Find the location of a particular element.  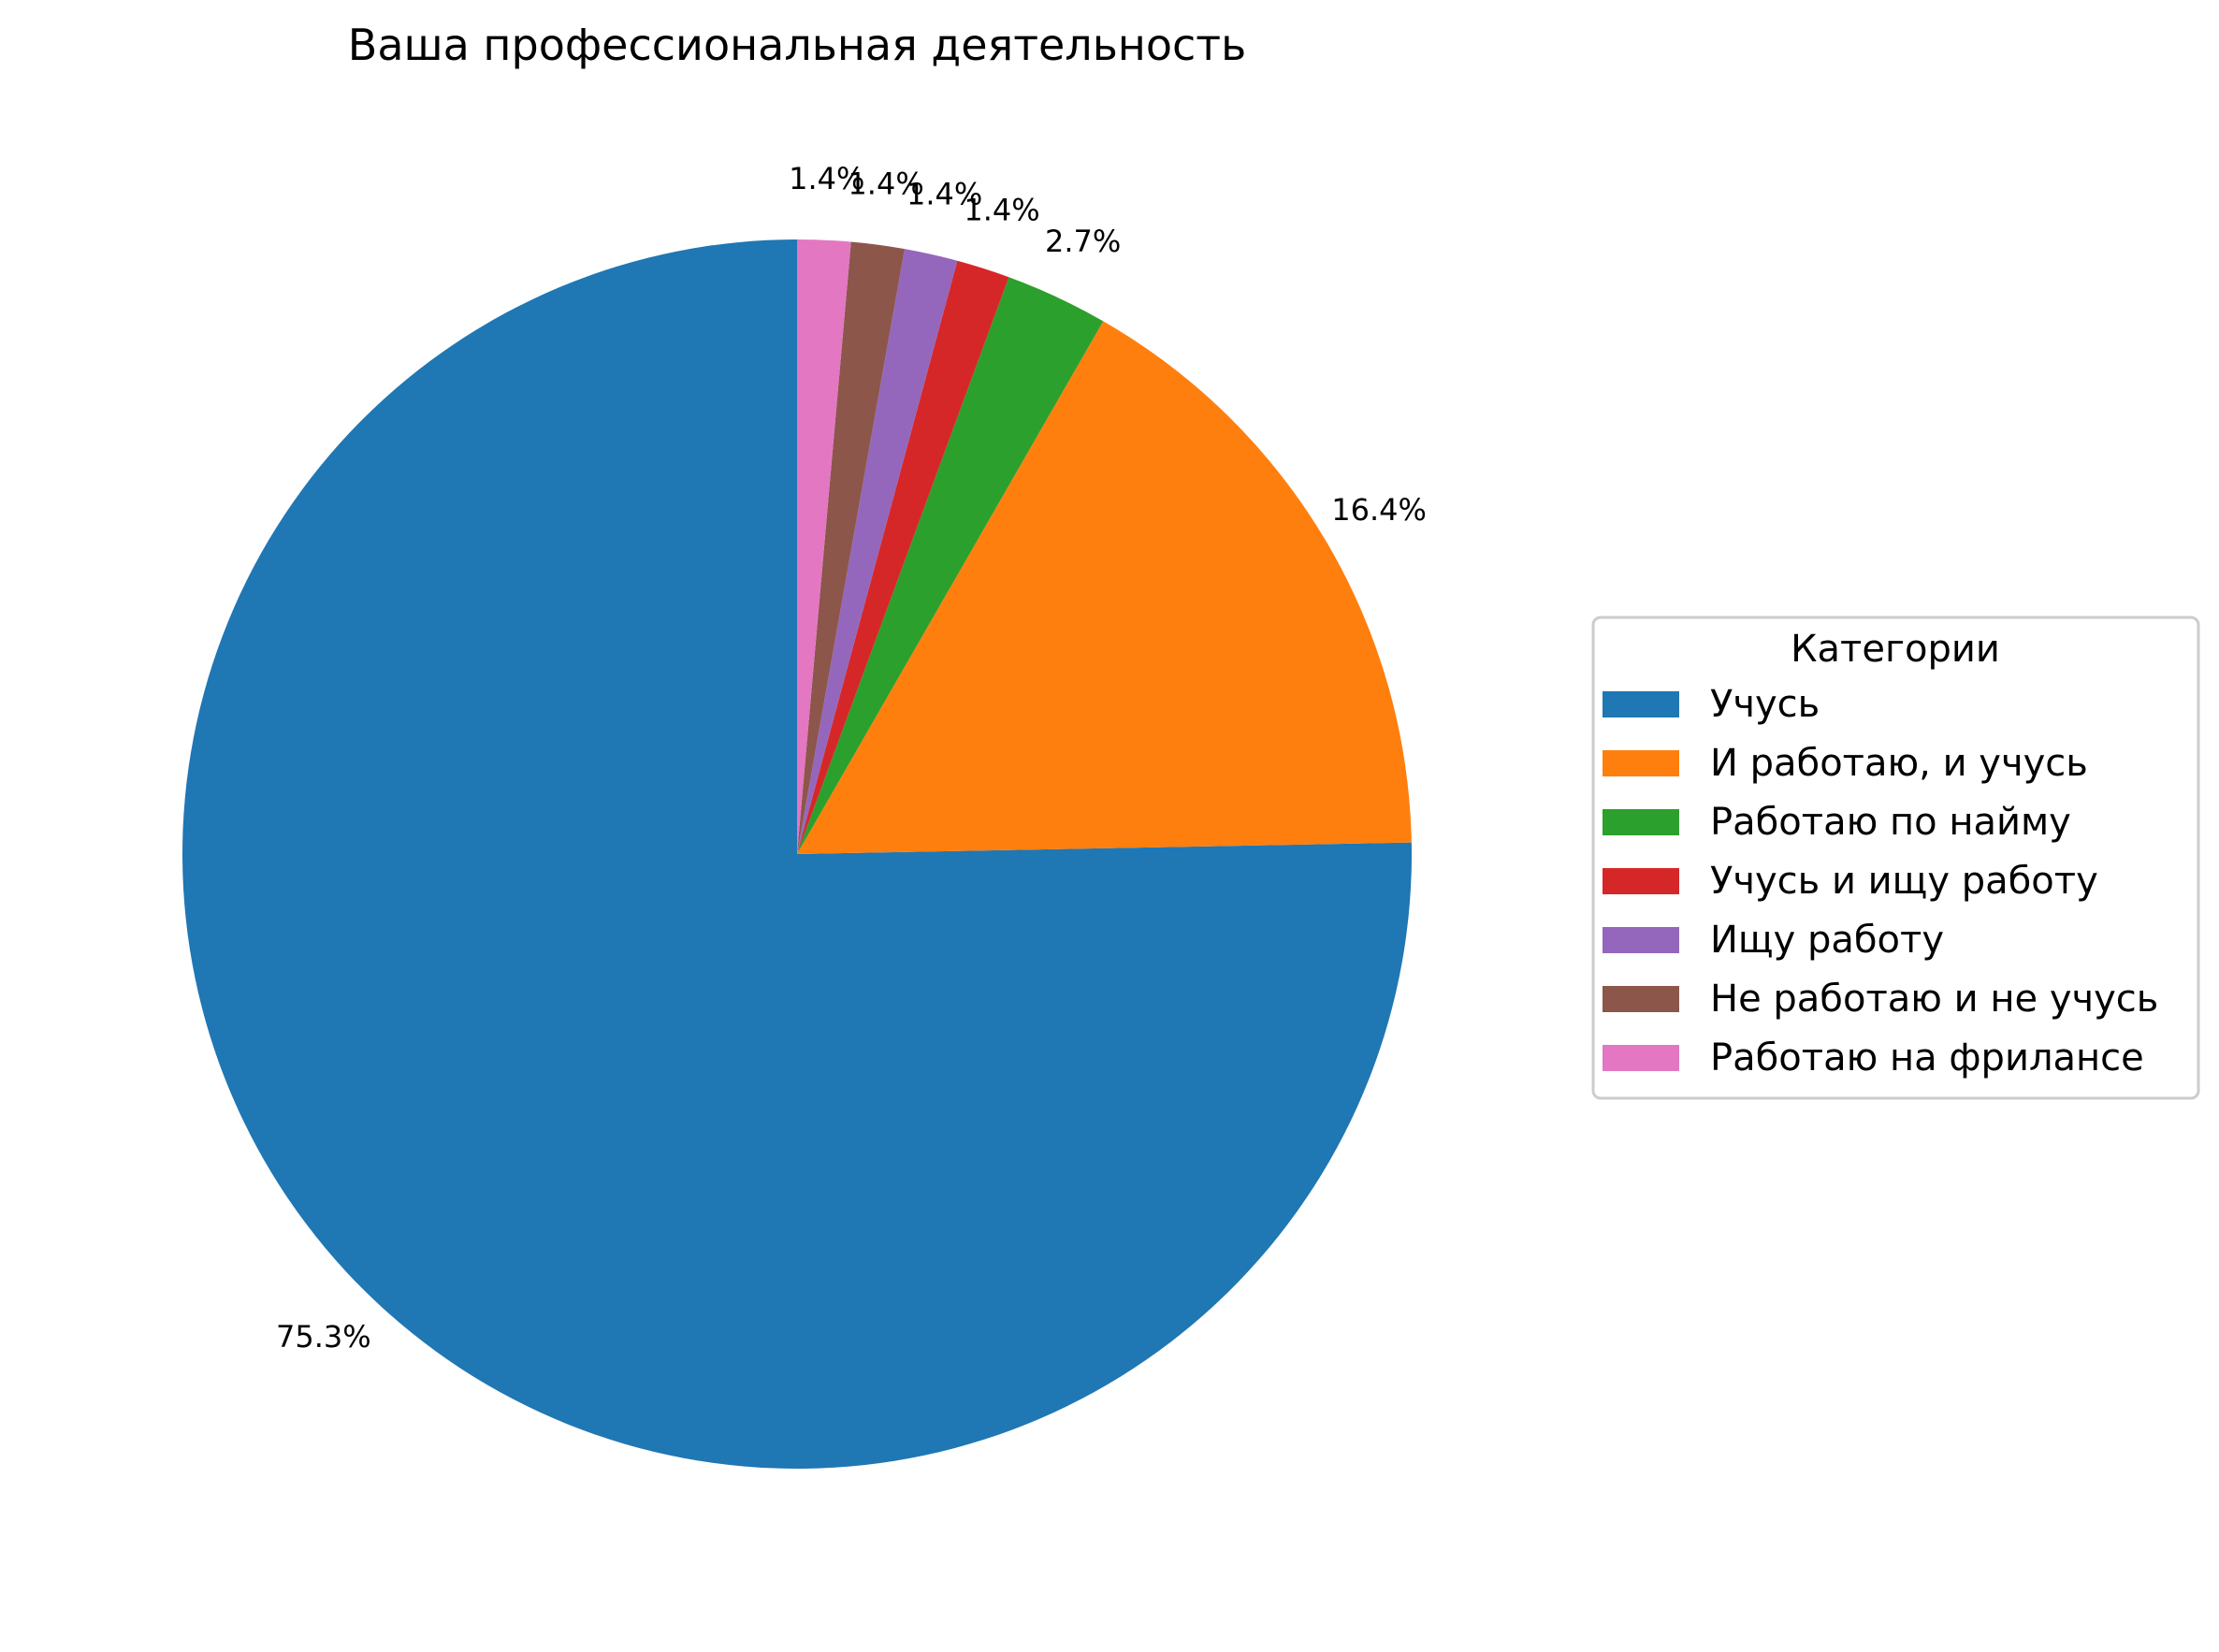

legend-label-5: Ищу работу is located at coordinates (1827, 940).